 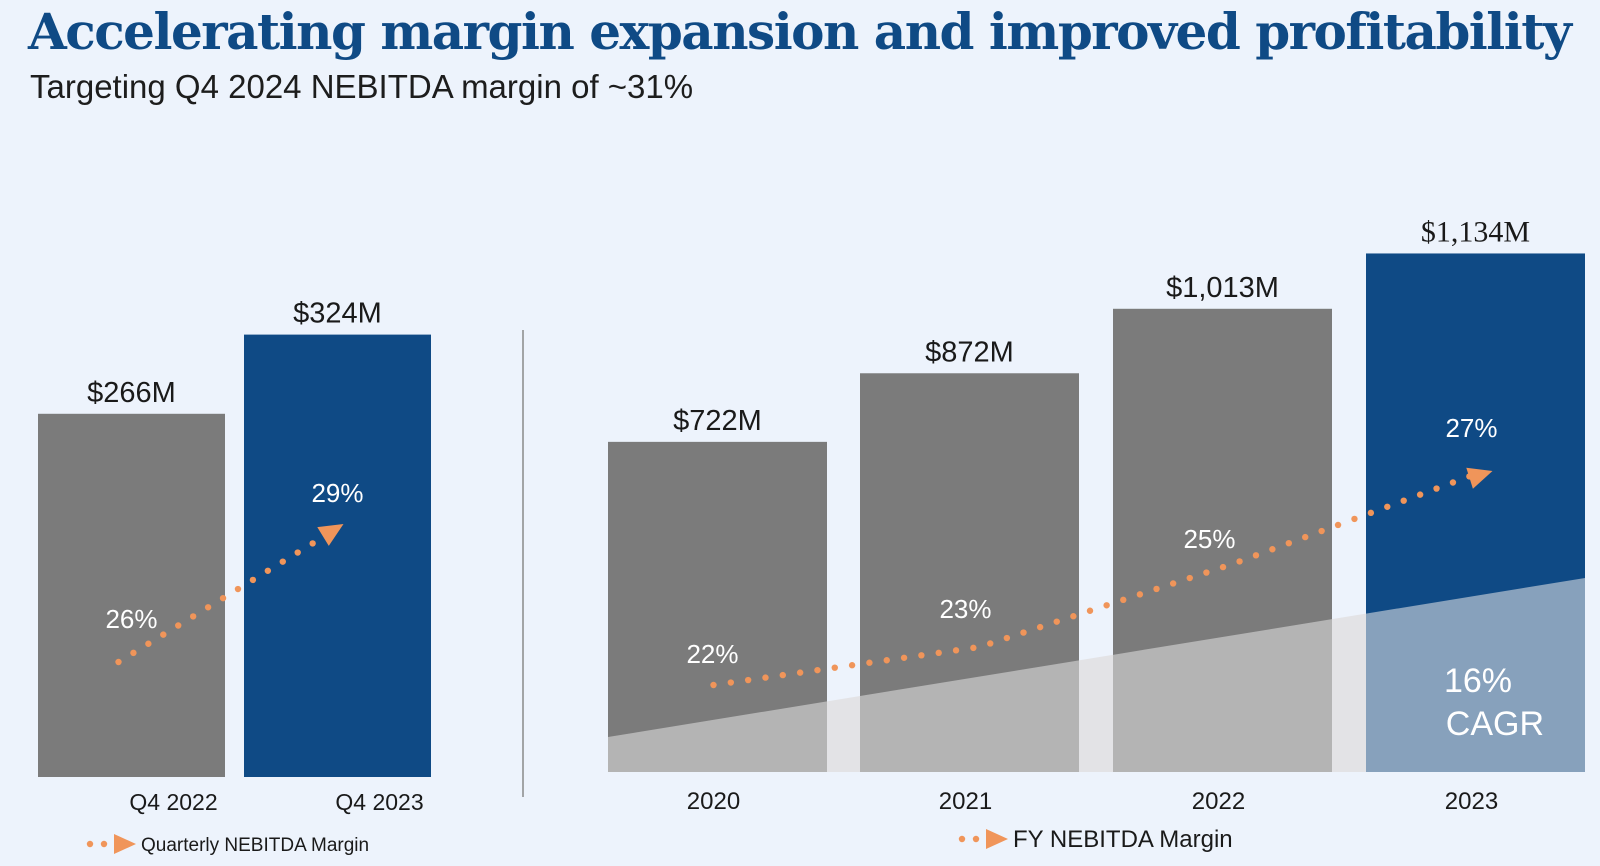 What do you see at coordinates (969, 352) in the screenshot?
I see `value-label-2021: $872M` at bounding box center [969, 352].